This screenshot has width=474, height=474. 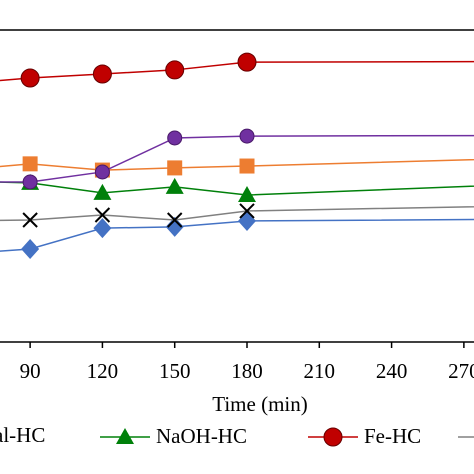 What do you see at coordinates (103, 371) in the screenshot?
I see `x-tick-label: 120` at bounding box center [103, 371].